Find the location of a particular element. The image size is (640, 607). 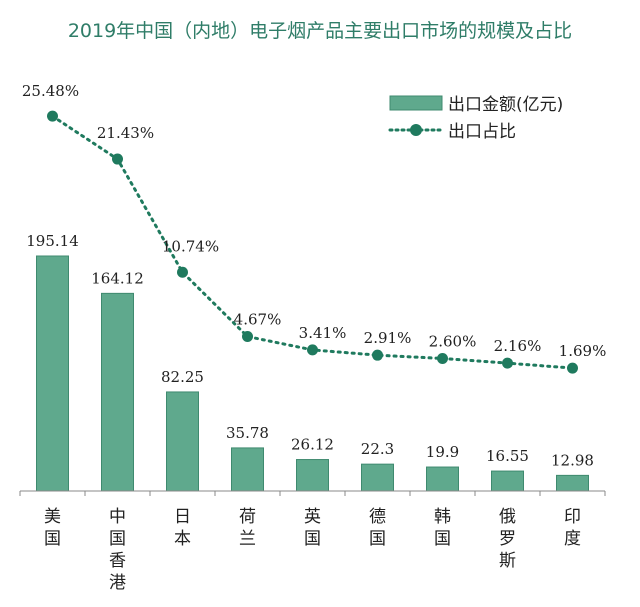

bar-data-label: 164.12 is located at coordinates (117, 278).